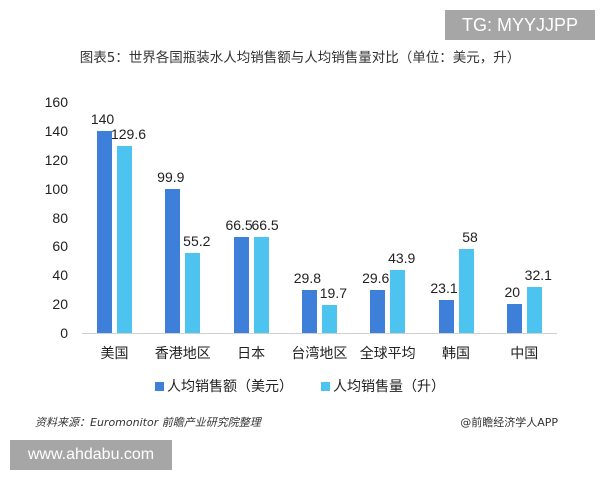  What do you see at coordinates (444, 287) in the screenshot?
I see `data-label: 23.1` at bounding box center [444, 287].